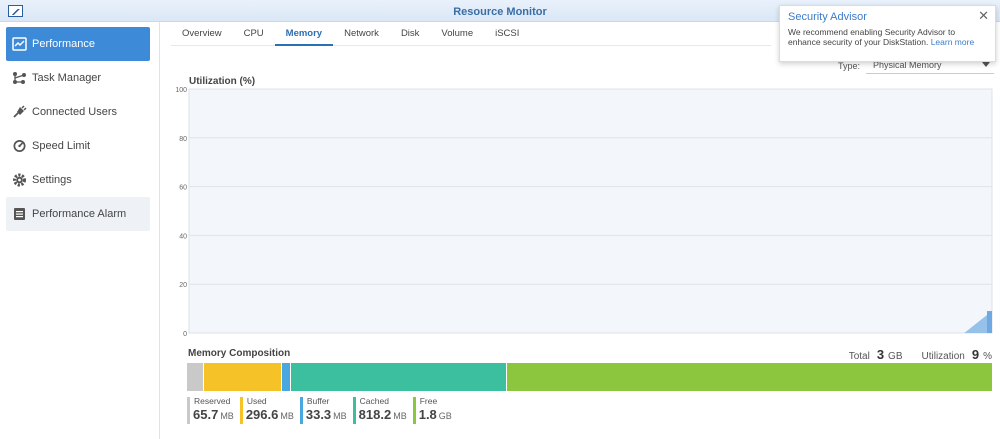  I want to click on sidebar-item-label: Performance, so click(63, 44).